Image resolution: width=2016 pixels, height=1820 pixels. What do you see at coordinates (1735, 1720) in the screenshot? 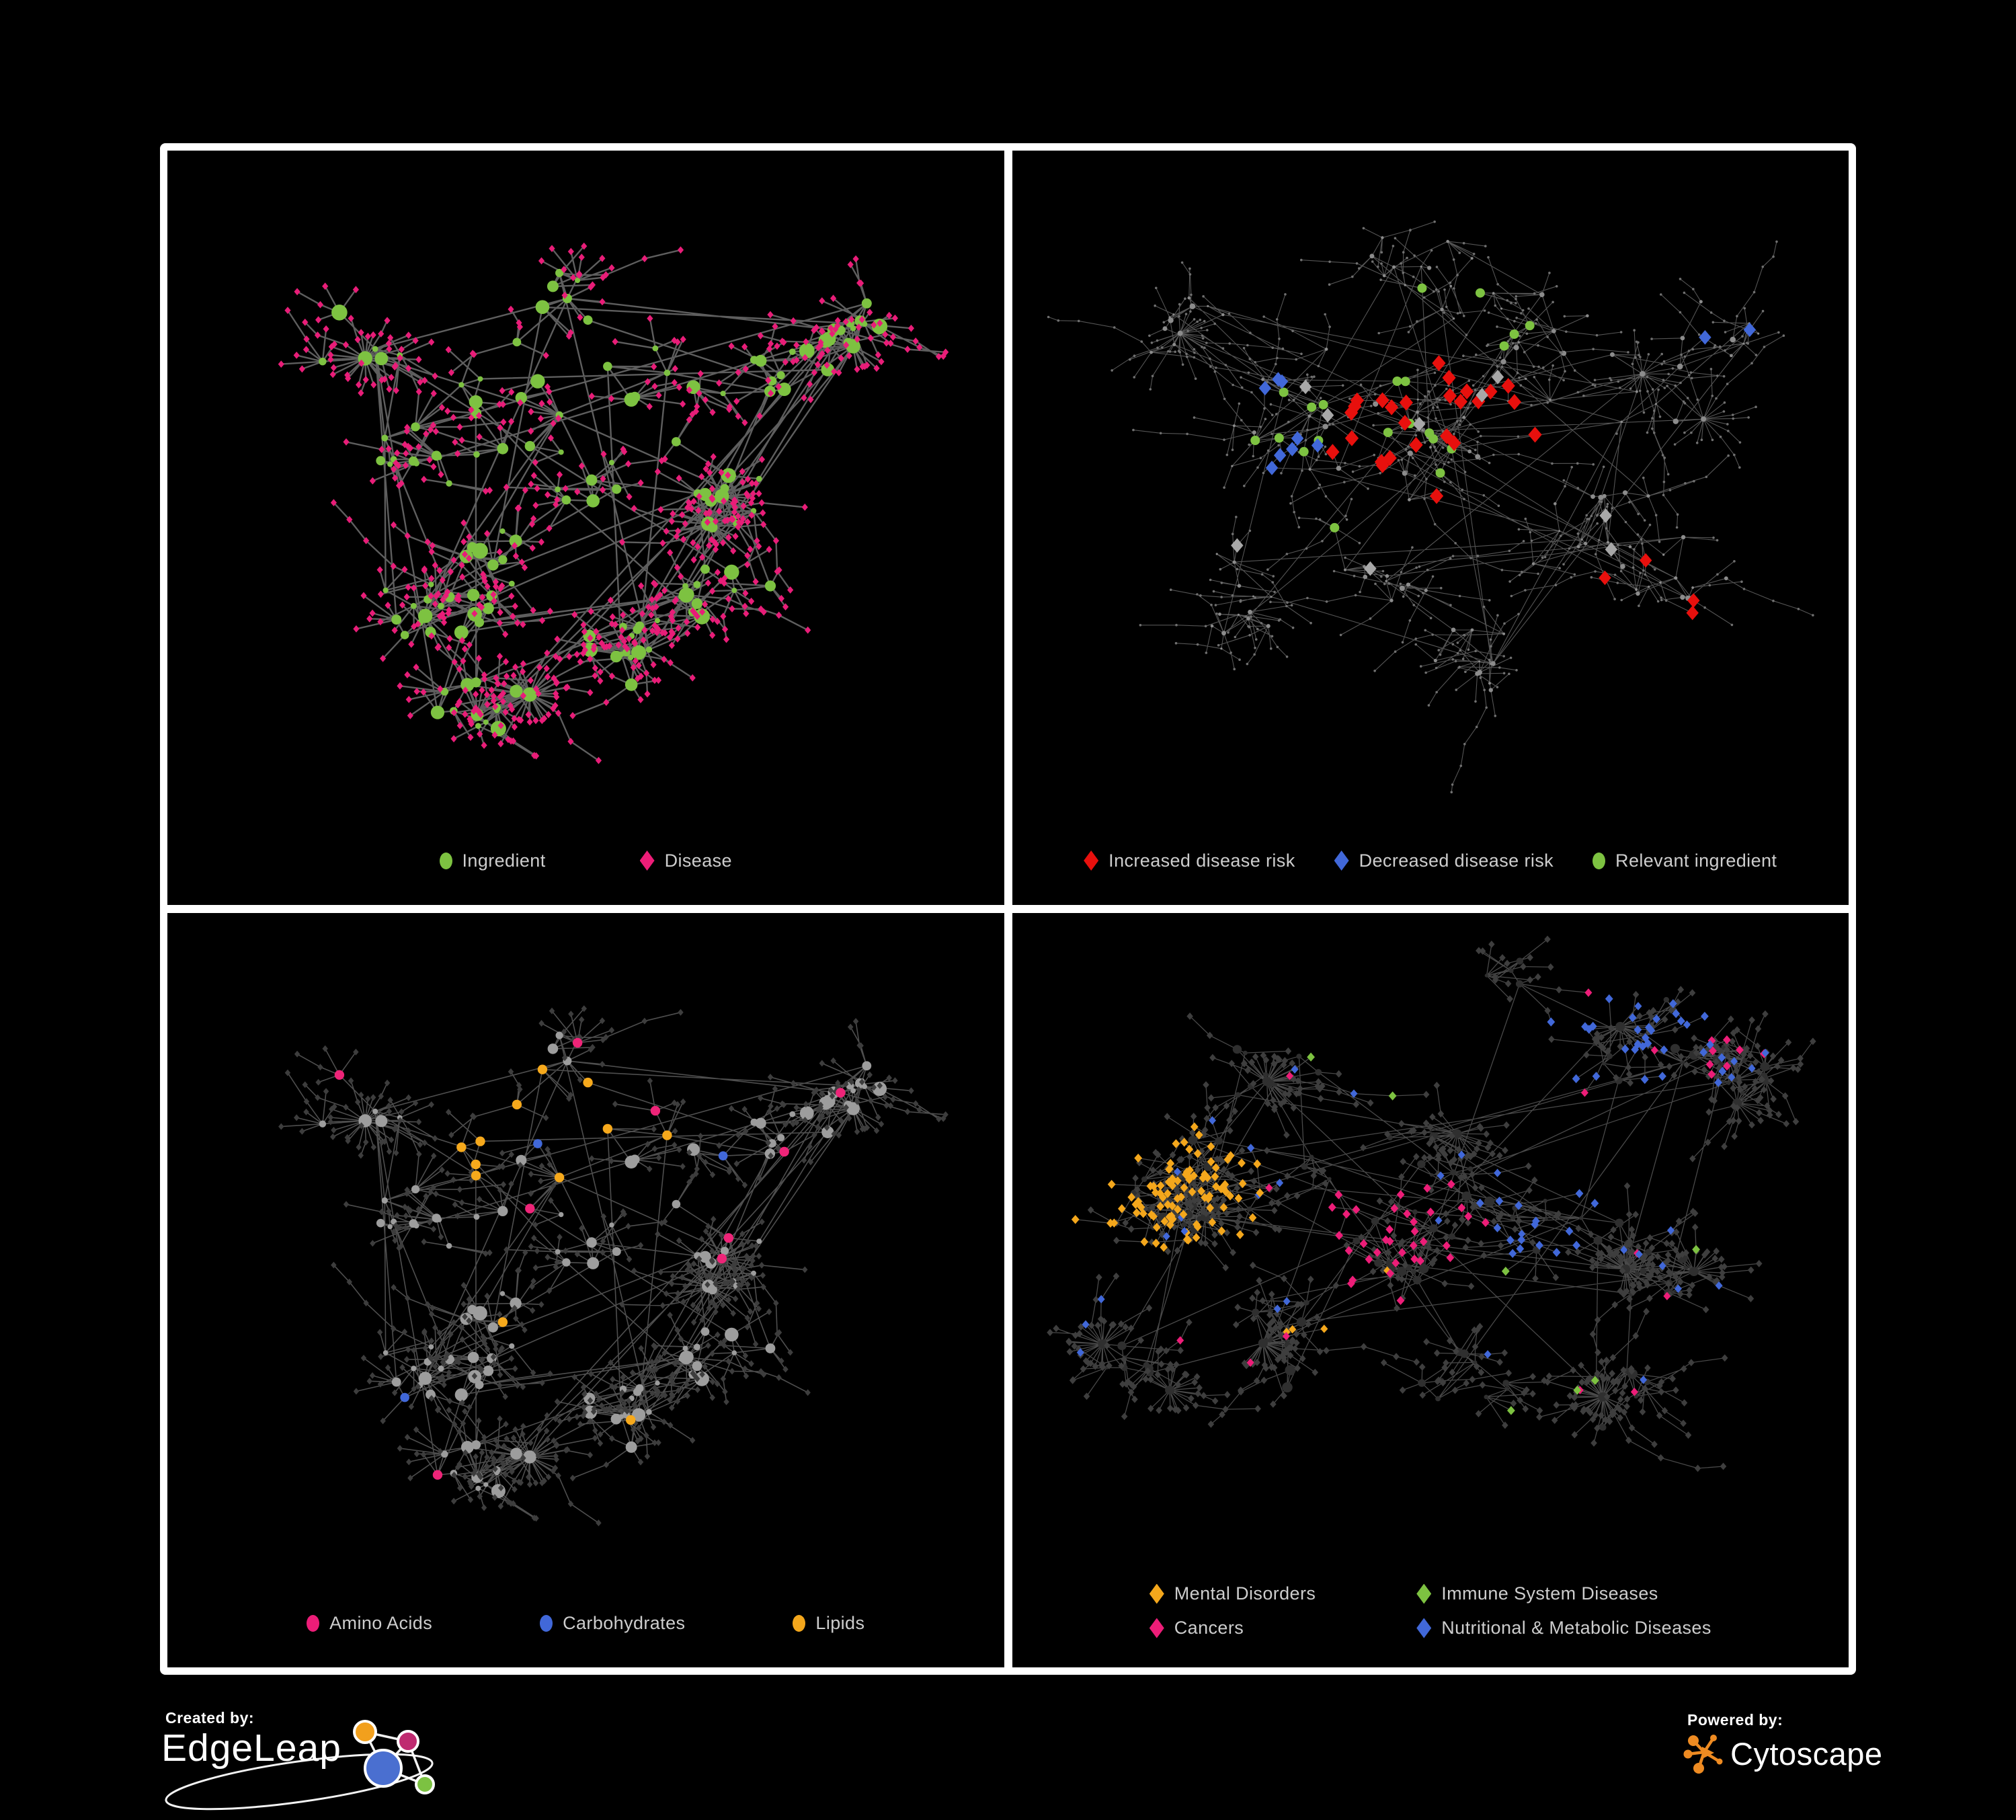
I see `powered-by-label: Powered by:` at bounding box center [1735, 1720].